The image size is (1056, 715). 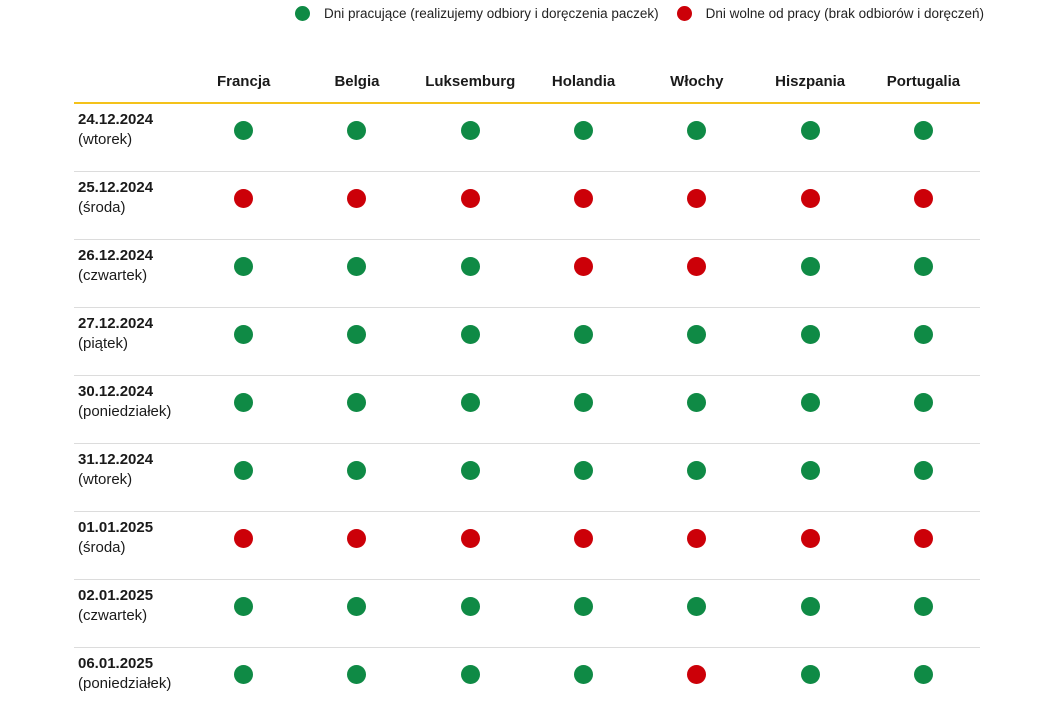 I want to click on date-label: 24.12.2024, so click(x=132, y=120).